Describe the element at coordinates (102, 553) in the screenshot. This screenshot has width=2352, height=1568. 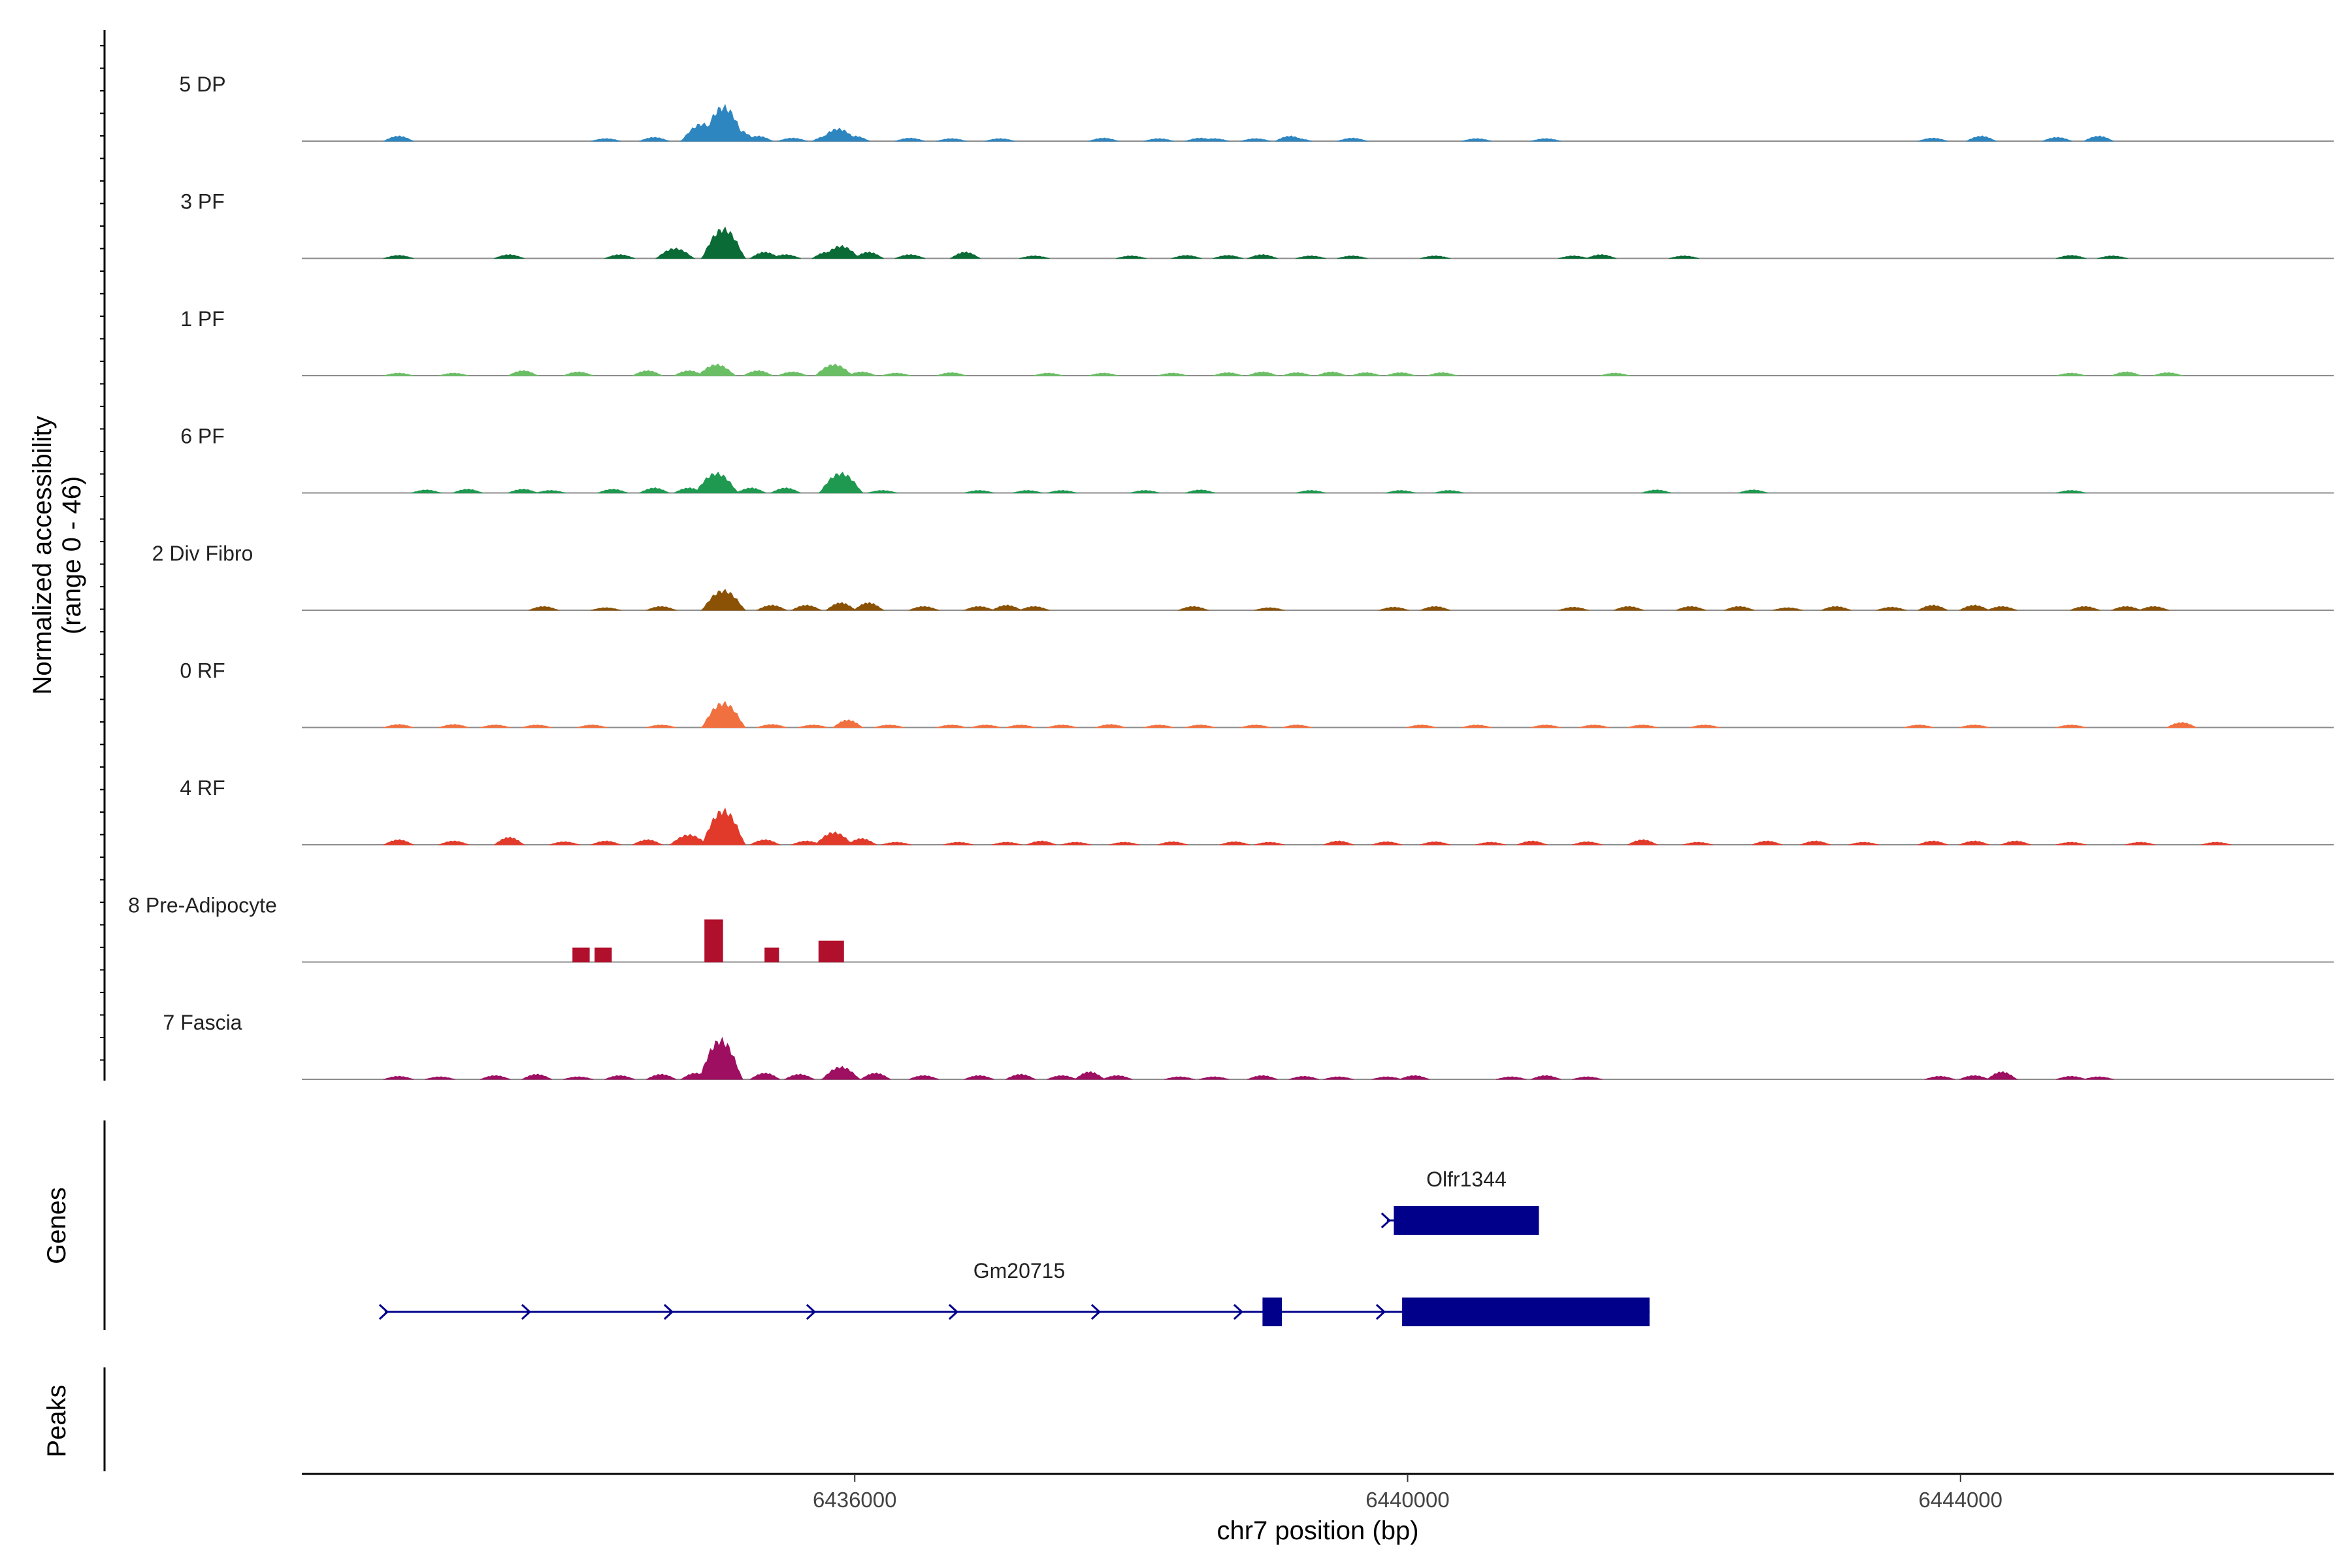
I see `y-minor-ticks` at that location.